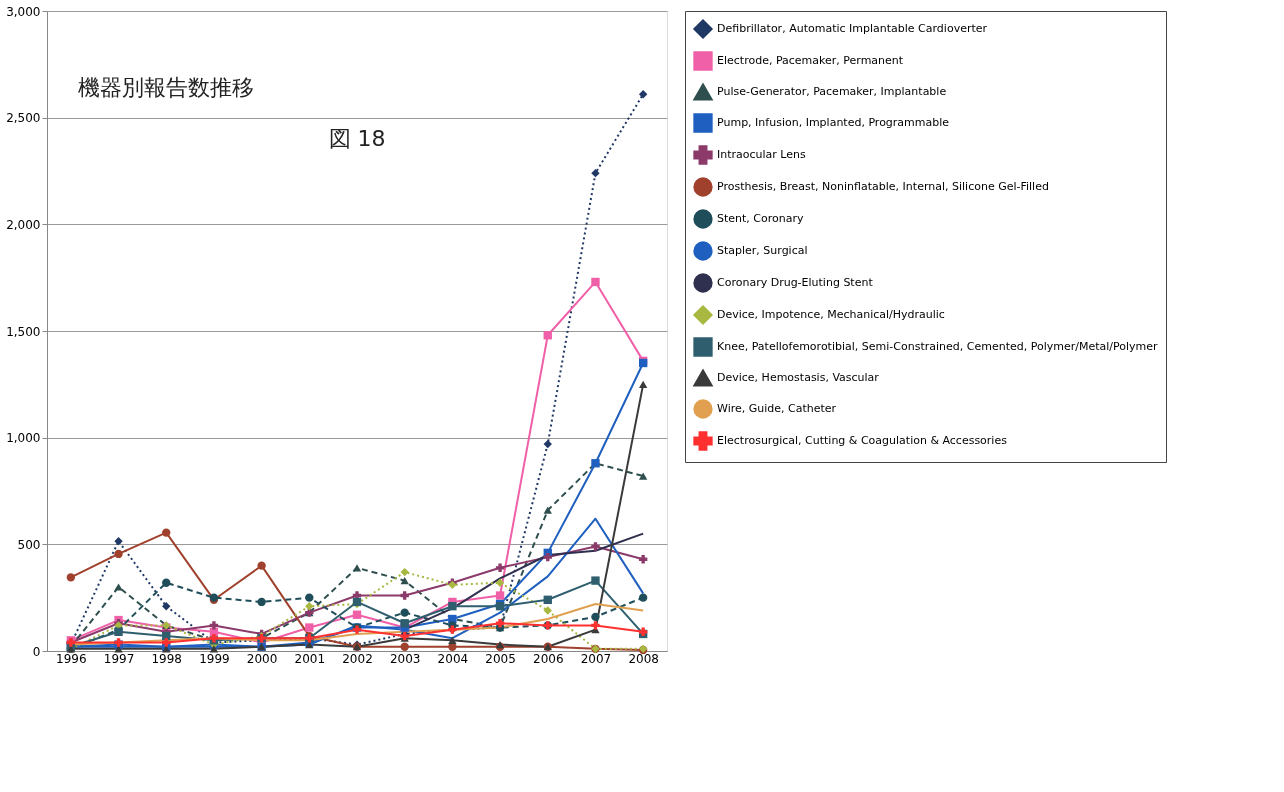 Image resolution: width=1284 pixels, height=792 pixels. What do you see at coordinates (23, 118) in the screenshot?
I see `y-tick-label: 2,500` at bounding box center [23, 118].